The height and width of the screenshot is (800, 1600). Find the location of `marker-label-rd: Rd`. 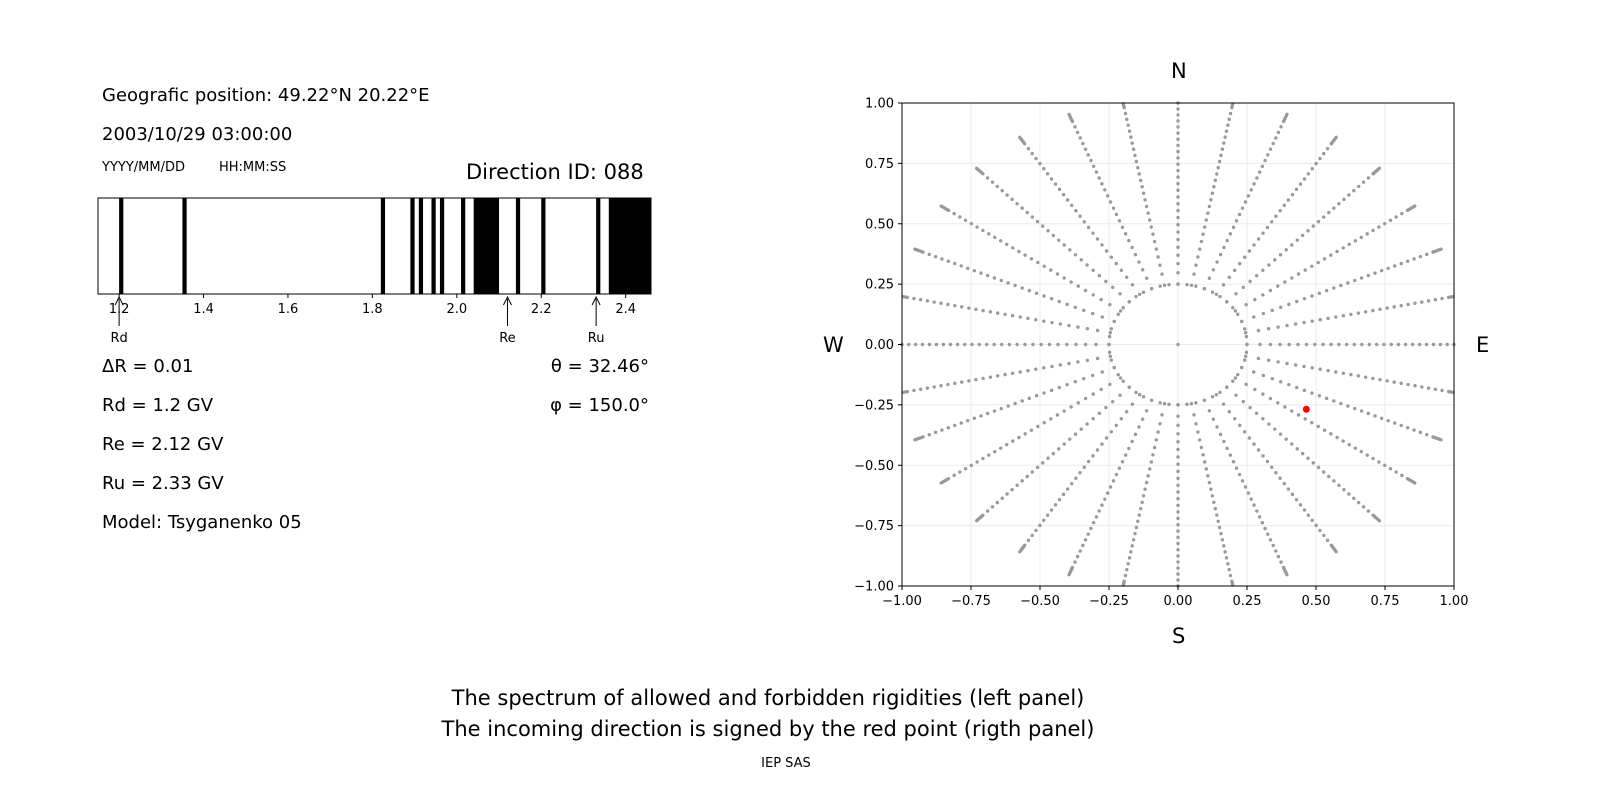

marker-label-rd: Rd is located at coordinates (118, 338).